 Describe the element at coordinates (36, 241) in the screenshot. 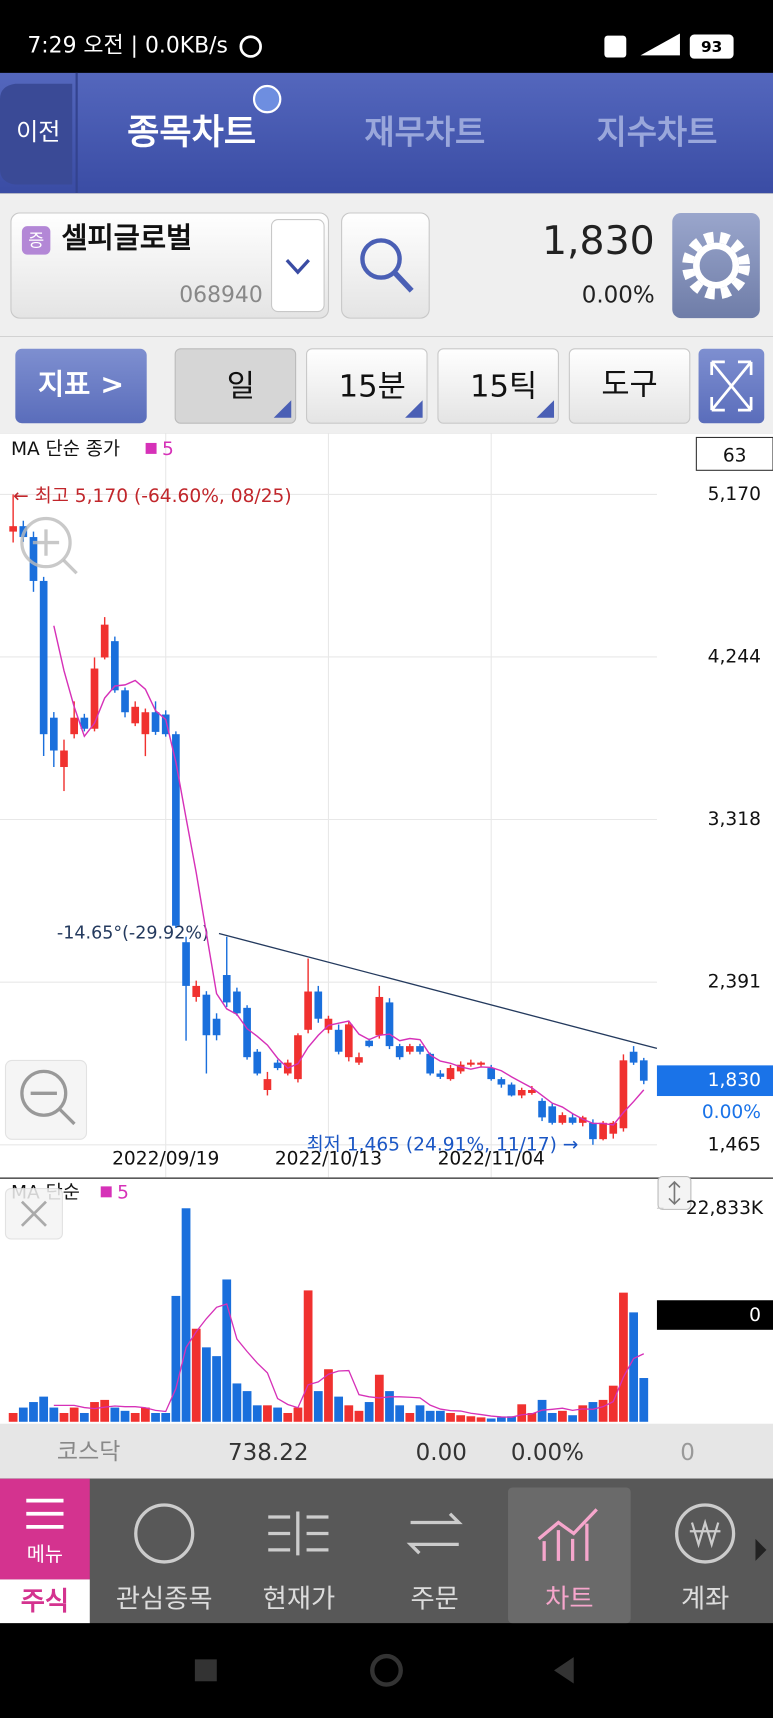

I see `market-badge-label: 증` at that location.